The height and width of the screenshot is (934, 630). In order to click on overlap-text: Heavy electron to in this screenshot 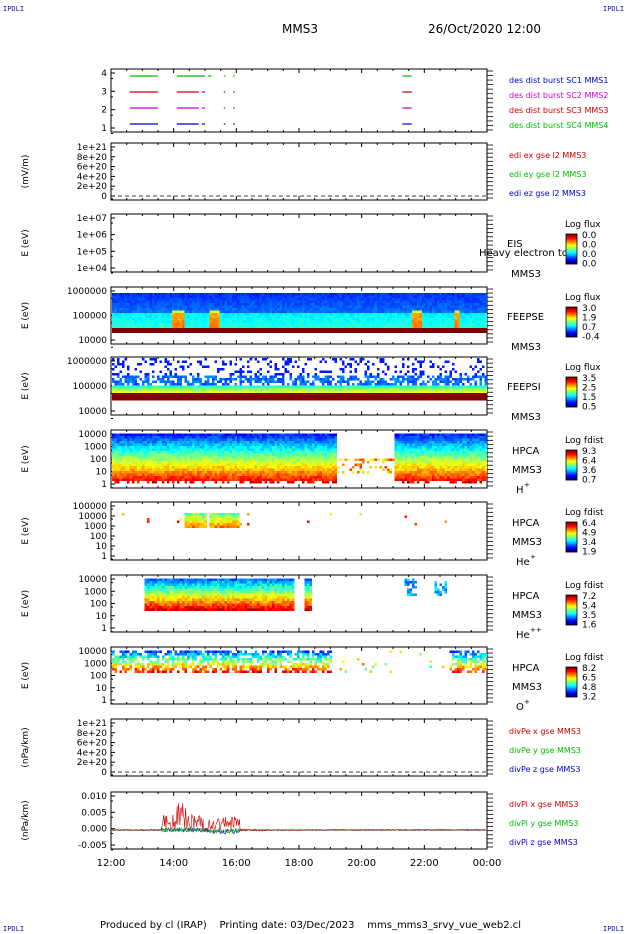, I will do `click(523, 253)`.